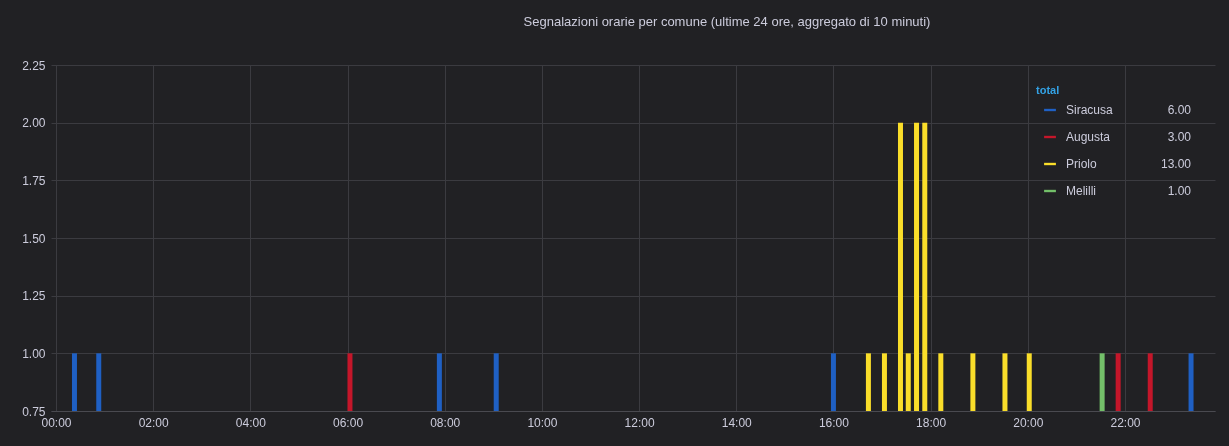 The width and height of the screenshot is (1229, 446). Describe the element at coordinates (34, 65) in the screenshot. I see `y-tick-label: 2.25` at that location.